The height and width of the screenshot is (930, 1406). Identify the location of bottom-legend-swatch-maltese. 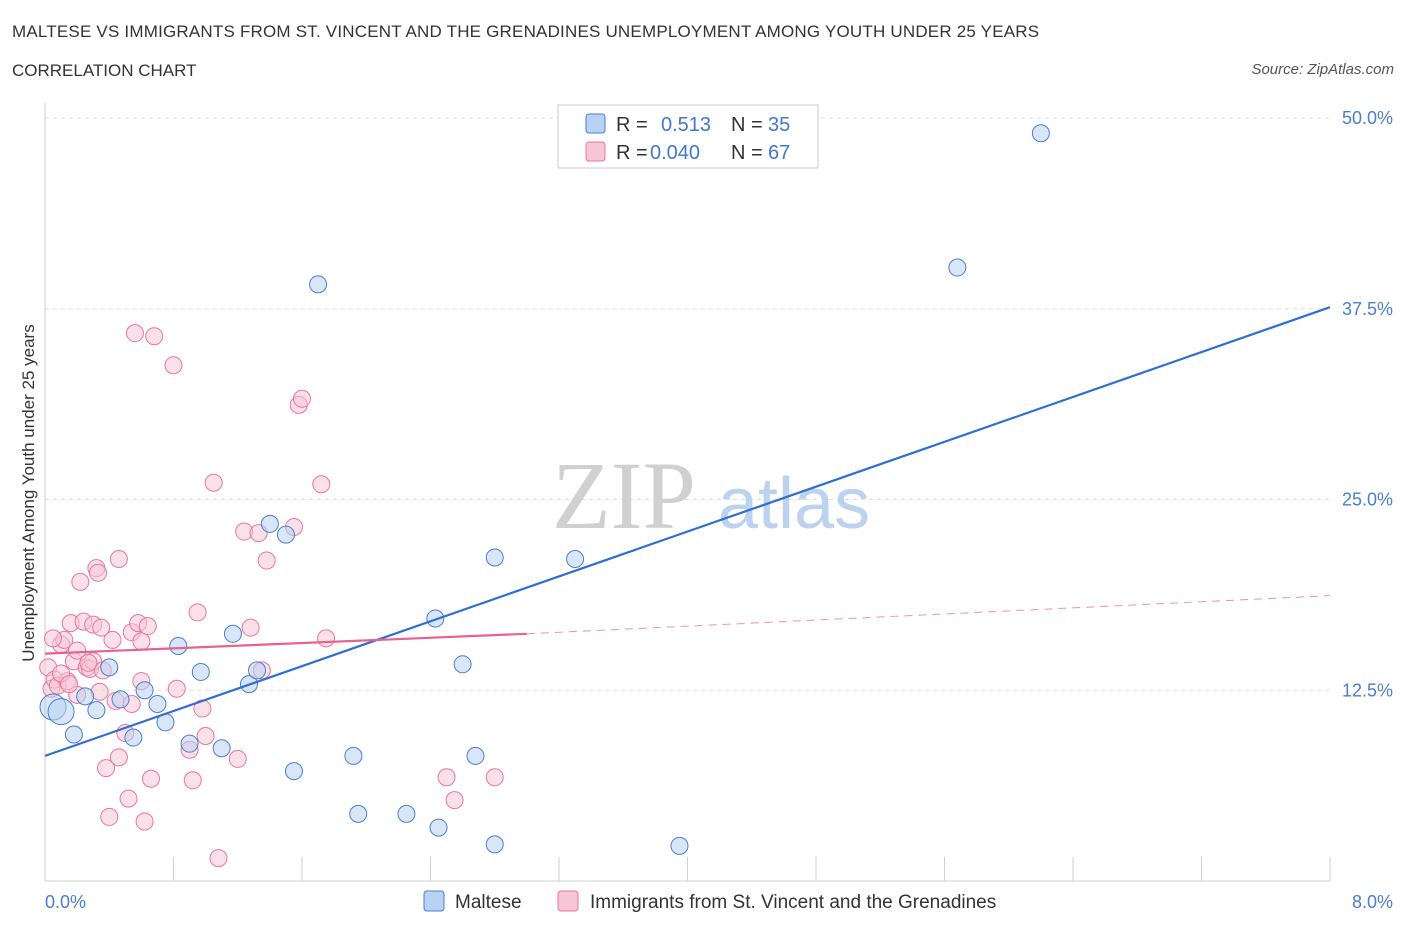
(434, 901).